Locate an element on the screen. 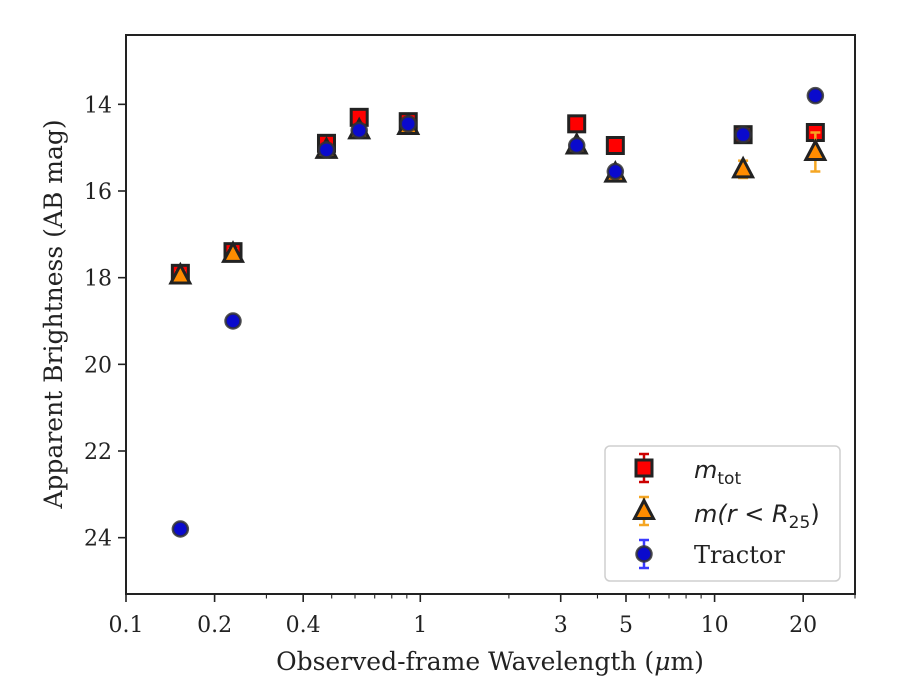  legend-mtot-base: m is located at coordinates (705, 470).